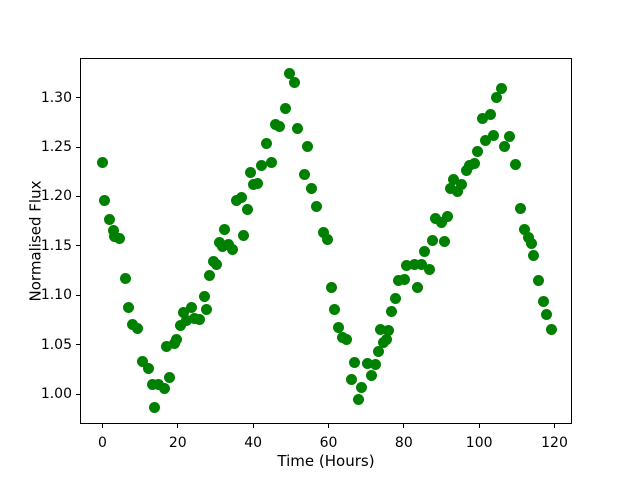  I want to click on x-tick-label: 100, so click(479, 443).